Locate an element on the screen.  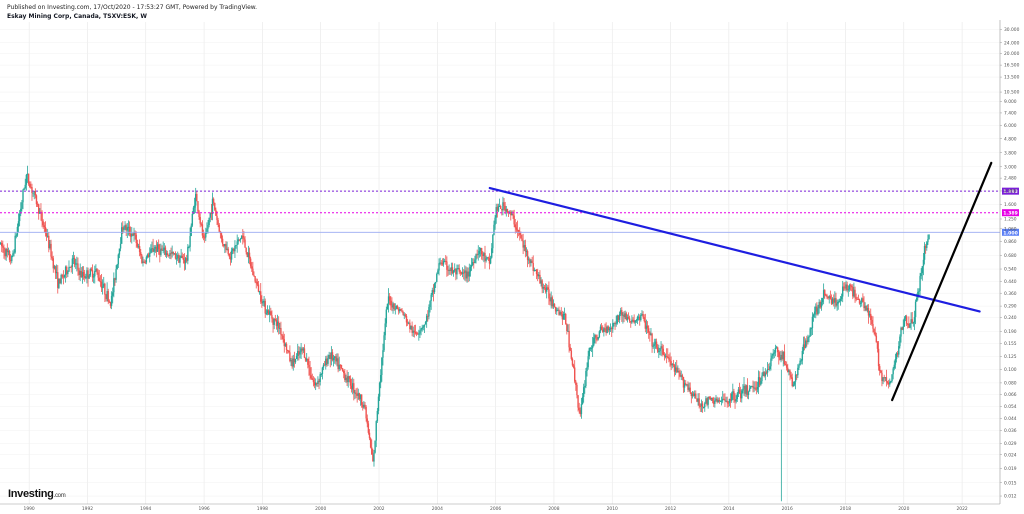
y-tick-label: 1.060 is located at coordinates (1010, 229).